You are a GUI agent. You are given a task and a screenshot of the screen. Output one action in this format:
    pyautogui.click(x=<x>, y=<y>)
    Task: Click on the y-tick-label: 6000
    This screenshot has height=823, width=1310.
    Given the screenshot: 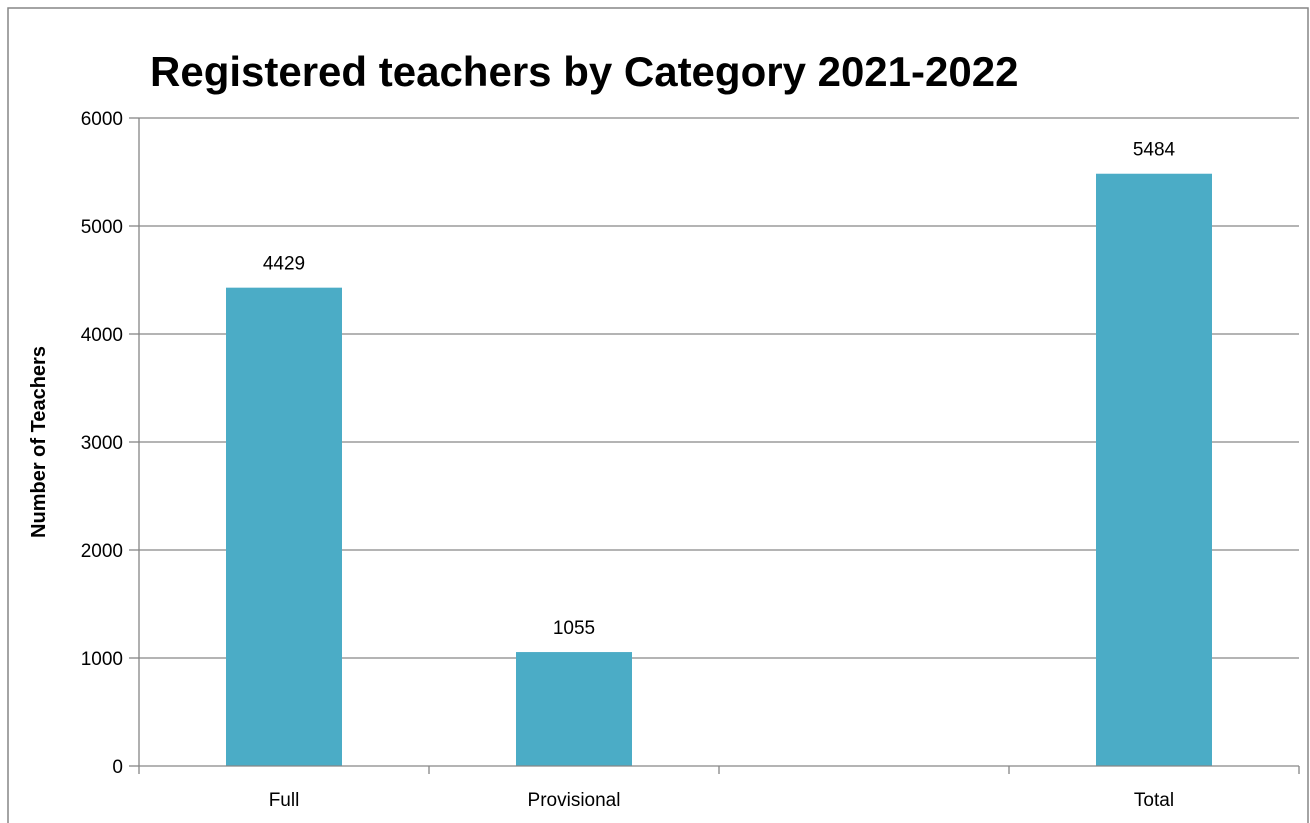 What is the action you would take?
    pyautogui.click(x=102, y=119)
    